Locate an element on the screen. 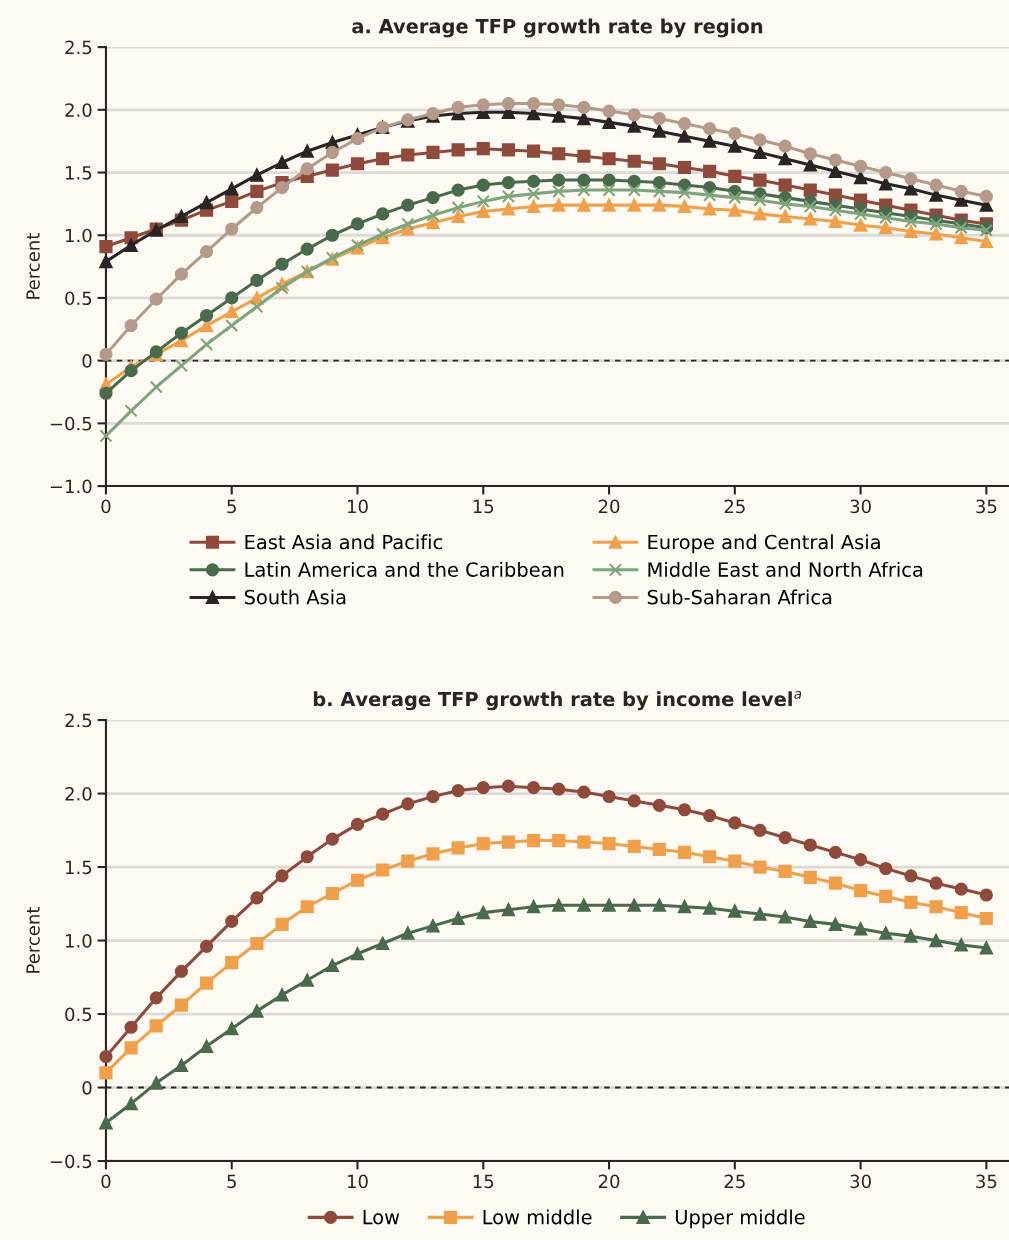  legend-label: Upper middle is located at coordinates (740, 1219).